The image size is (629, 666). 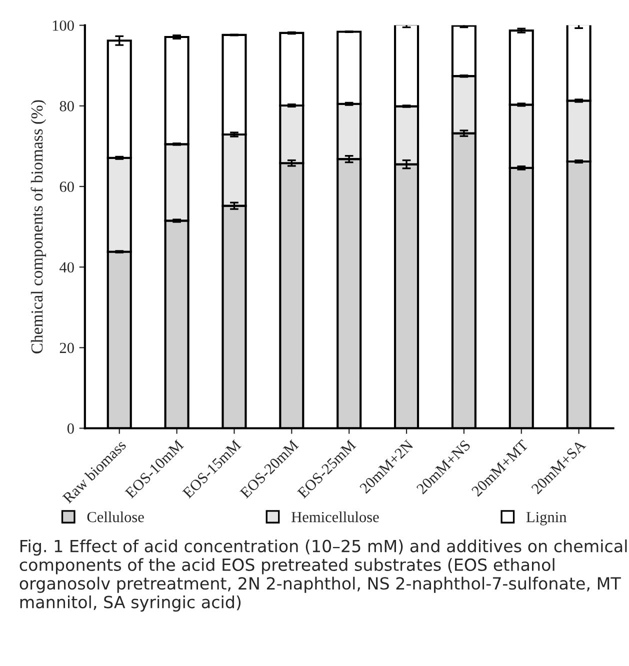 I want to click on legend-label: Lignin, so click(x=546, y=519).